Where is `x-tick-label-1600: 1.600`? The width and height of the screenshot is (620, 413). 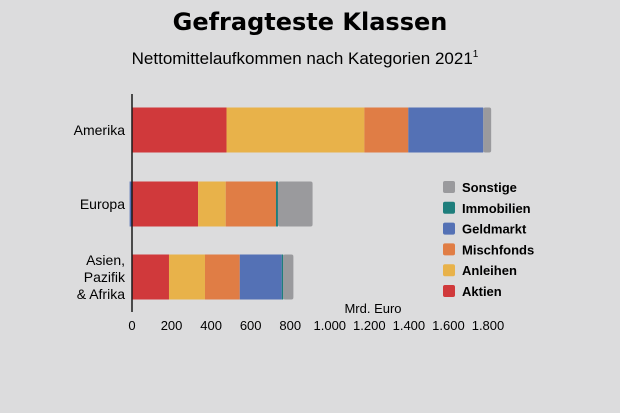
x-tick-label-1600: 1.600 is located at coordinates (448, 325).